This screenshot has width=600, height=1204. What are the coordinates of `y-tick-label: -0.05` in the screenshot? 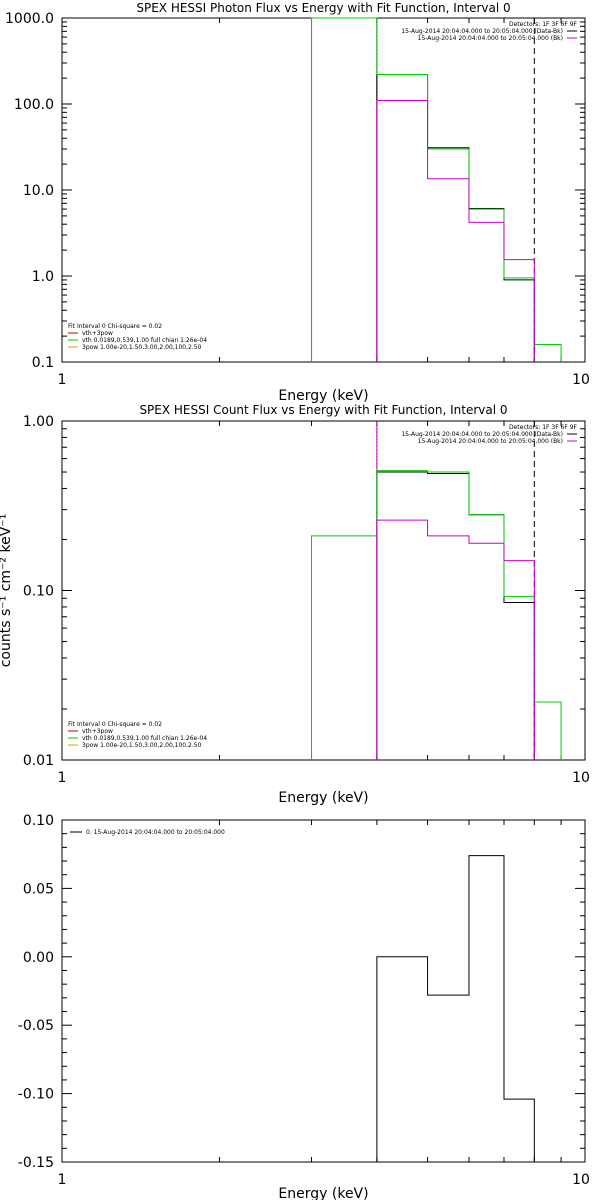 It's located at (36, 1026).